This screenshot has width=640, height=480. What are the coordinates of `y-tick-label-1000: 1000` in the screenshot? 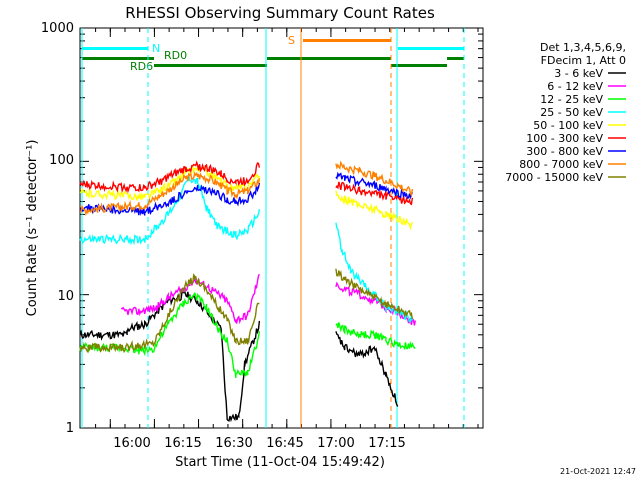 It's located at (57, 28).